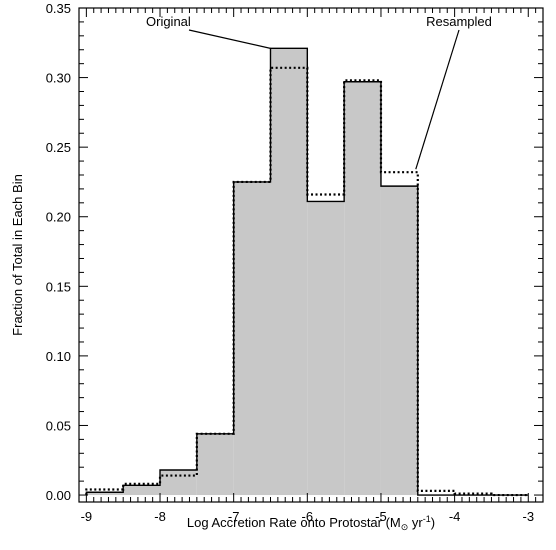 The width and height of the screenshot is (556, 550). Describe the element at coordinates (437, 99) in the screenshot. I see `annotation-resampled-leader` at that location.